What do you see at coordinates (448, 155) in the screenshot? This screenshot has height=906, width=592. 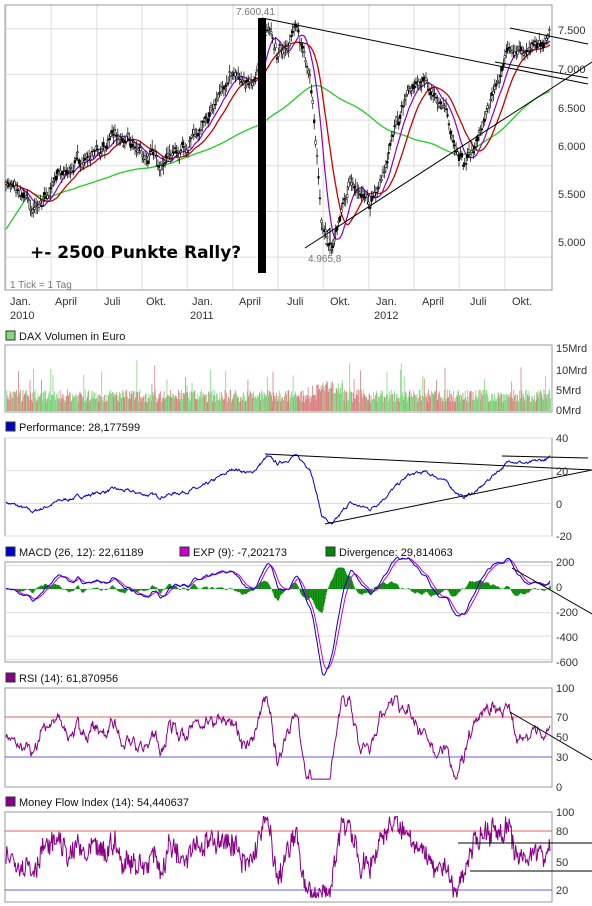 I see `trendline-lower` at bounding box center [448, 155].